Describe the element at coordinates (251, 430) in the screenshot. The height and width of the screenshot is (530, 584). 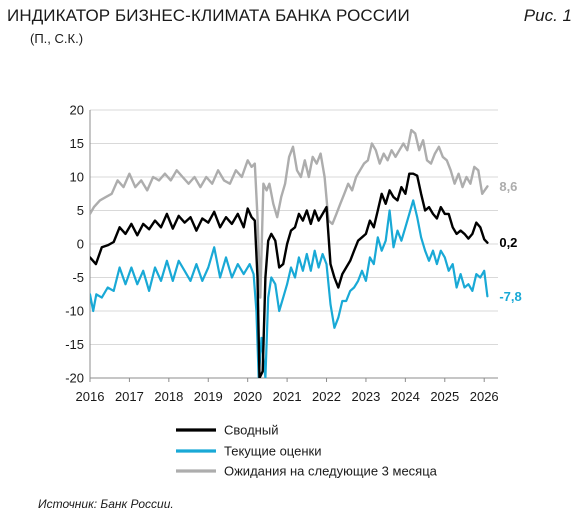
I see `legend-label: Сводный` at that location.